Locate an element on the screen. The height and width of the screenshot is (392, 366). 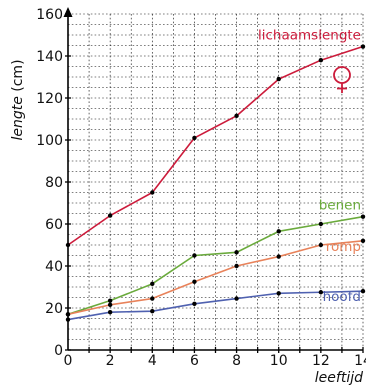
y-tick-label: 40 is located at coordinates (54, 267).